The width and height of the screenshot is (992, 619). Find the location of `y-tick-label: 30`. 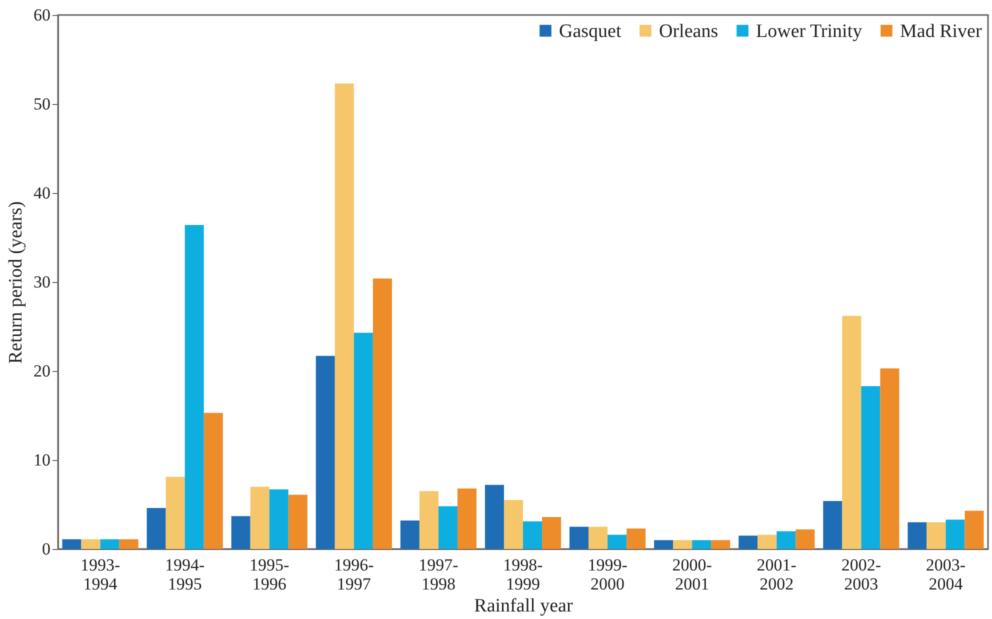

y-tick-label: 30 is located at coordinates (42, 282).